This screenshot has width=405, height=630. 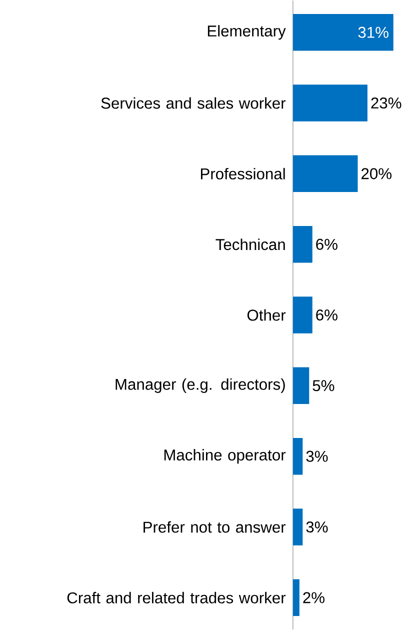 I want to click on y-tick-label: Other, so click(x=267, y=315).